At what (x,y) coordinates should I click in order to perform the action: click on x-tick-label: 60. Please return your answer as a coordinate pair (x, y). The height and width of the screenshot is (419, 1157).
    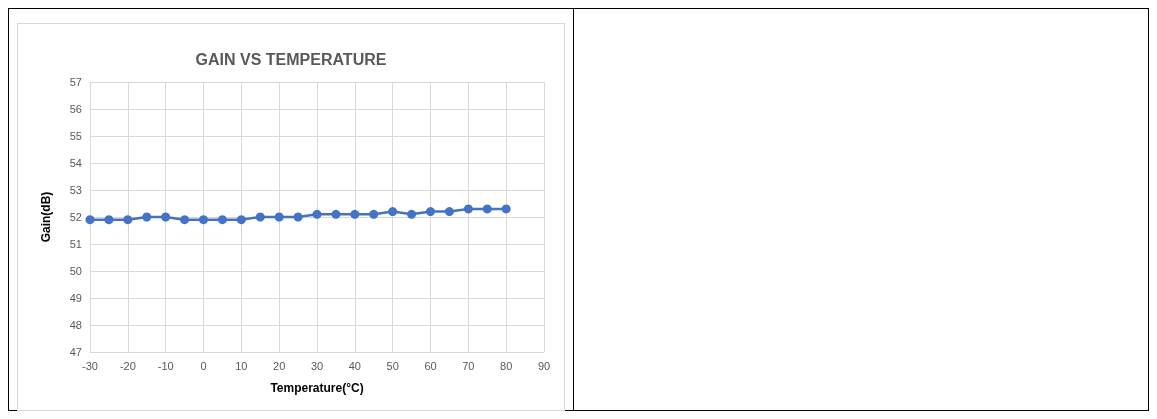
    Looking at the image, I should click on (430, 365).